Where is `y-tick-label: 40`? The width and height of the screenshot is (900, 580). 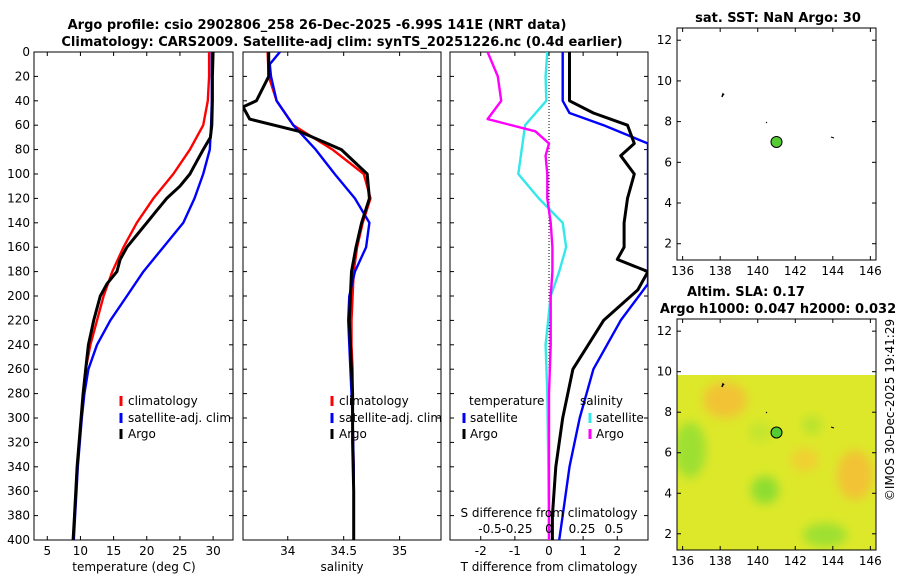
y-tick-label: 40 is located at coordinates (22, 101).